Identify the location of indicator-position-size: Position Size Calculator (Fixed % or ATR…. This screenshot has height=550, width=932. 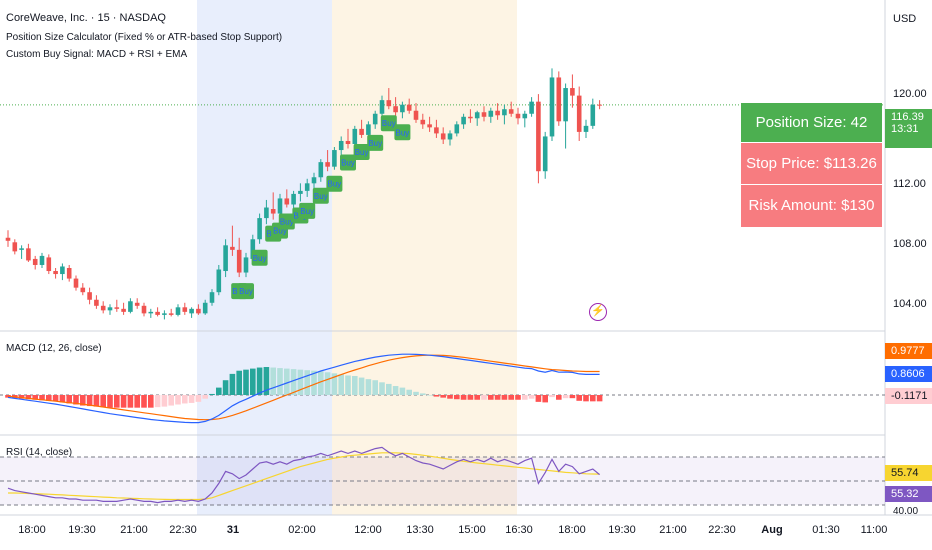
(144, 37).